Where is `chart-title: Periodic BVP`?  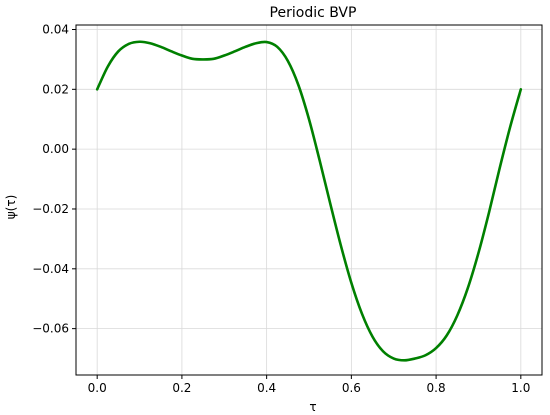 chart-title: Periodic BVP is located at coordinates (313, 13).